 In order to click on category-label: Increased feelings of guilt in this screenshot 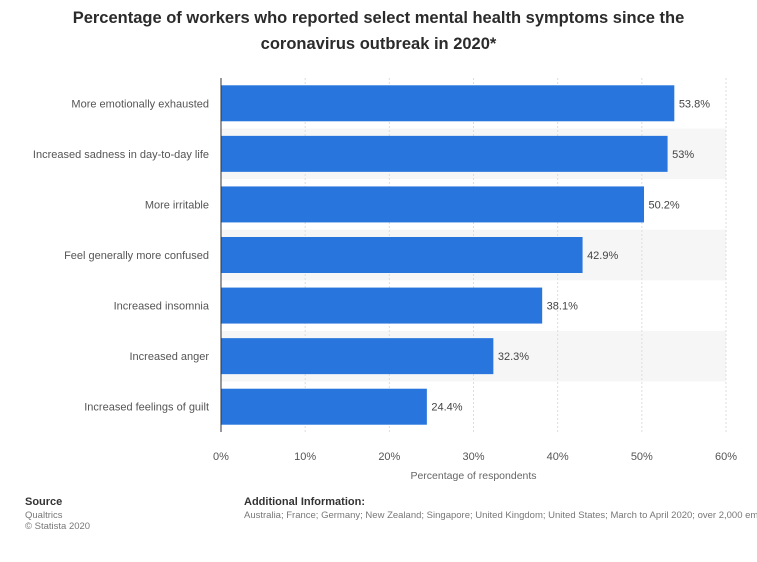, I will do `click(146, 408)`.